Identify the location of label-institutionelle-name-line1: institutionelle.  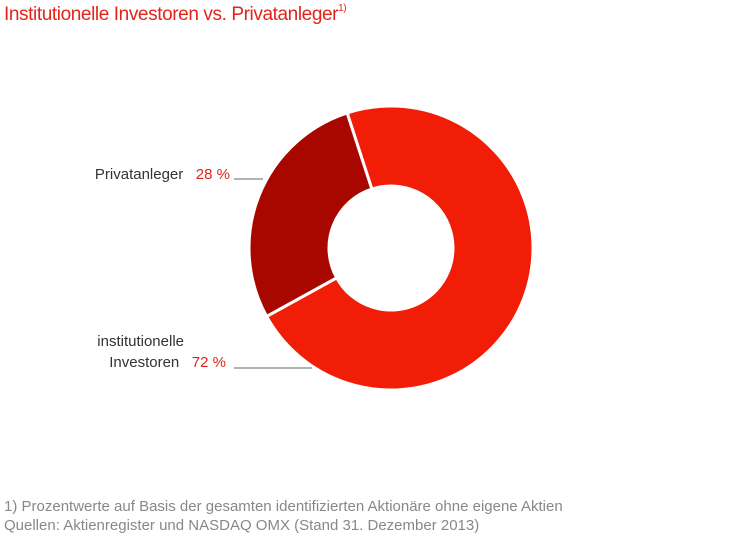
(140, 341).